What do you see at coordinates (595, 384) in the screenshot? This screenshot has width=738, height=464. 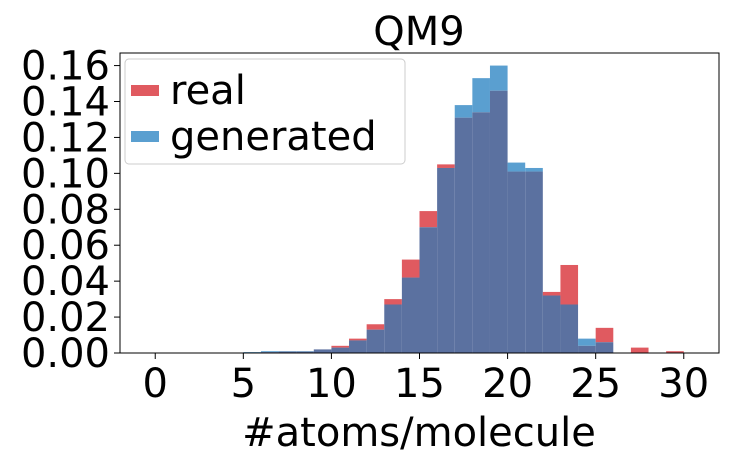 I see `x-tick-label: 25` at bounding box center [595, 384].